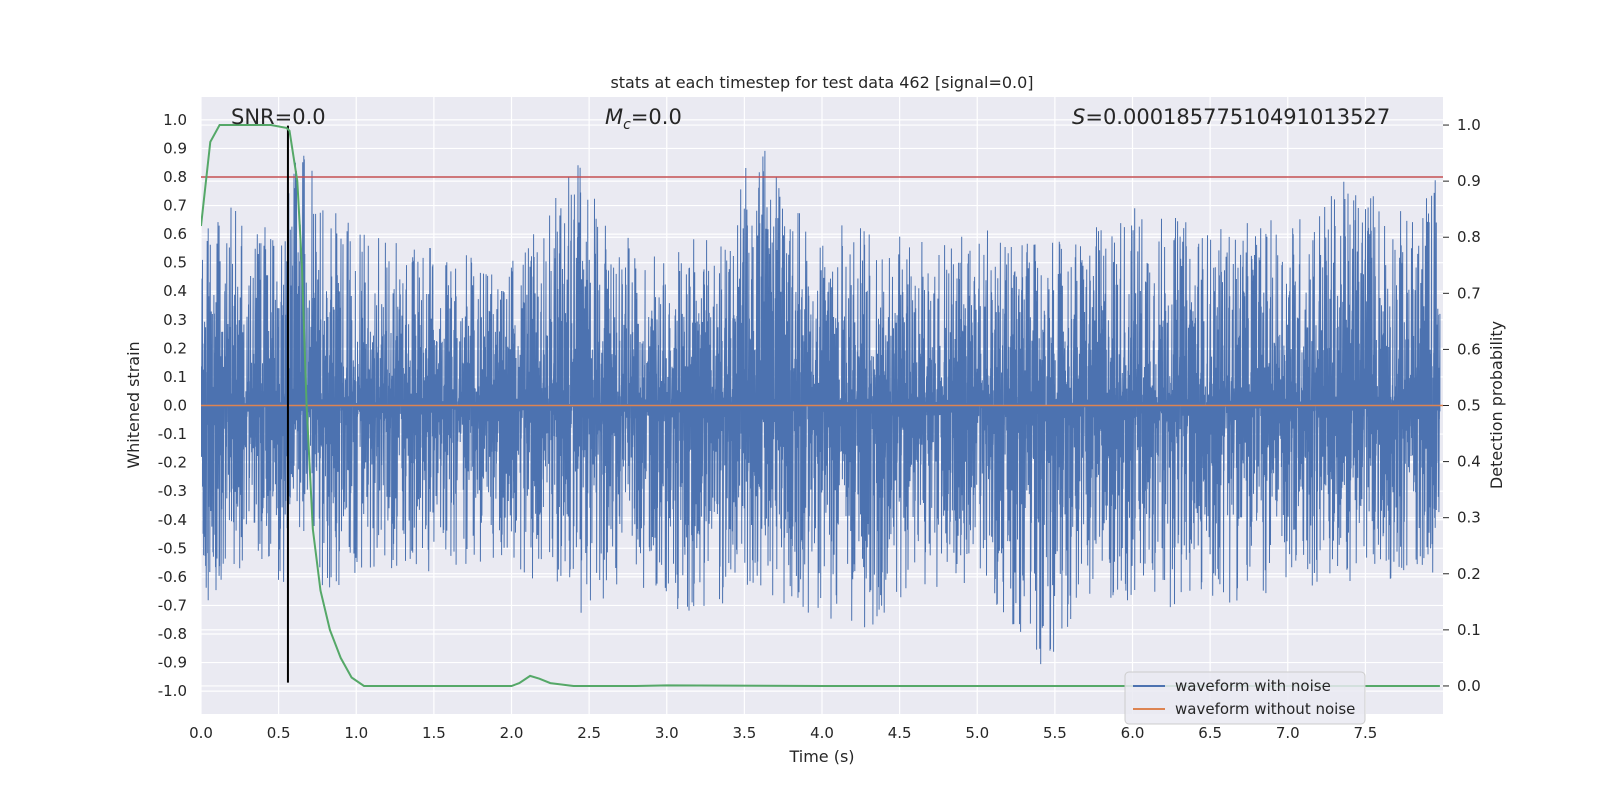 This screenshot has height=804, width=1600. I want to click on s-symbol: S, so click(1078, 117).